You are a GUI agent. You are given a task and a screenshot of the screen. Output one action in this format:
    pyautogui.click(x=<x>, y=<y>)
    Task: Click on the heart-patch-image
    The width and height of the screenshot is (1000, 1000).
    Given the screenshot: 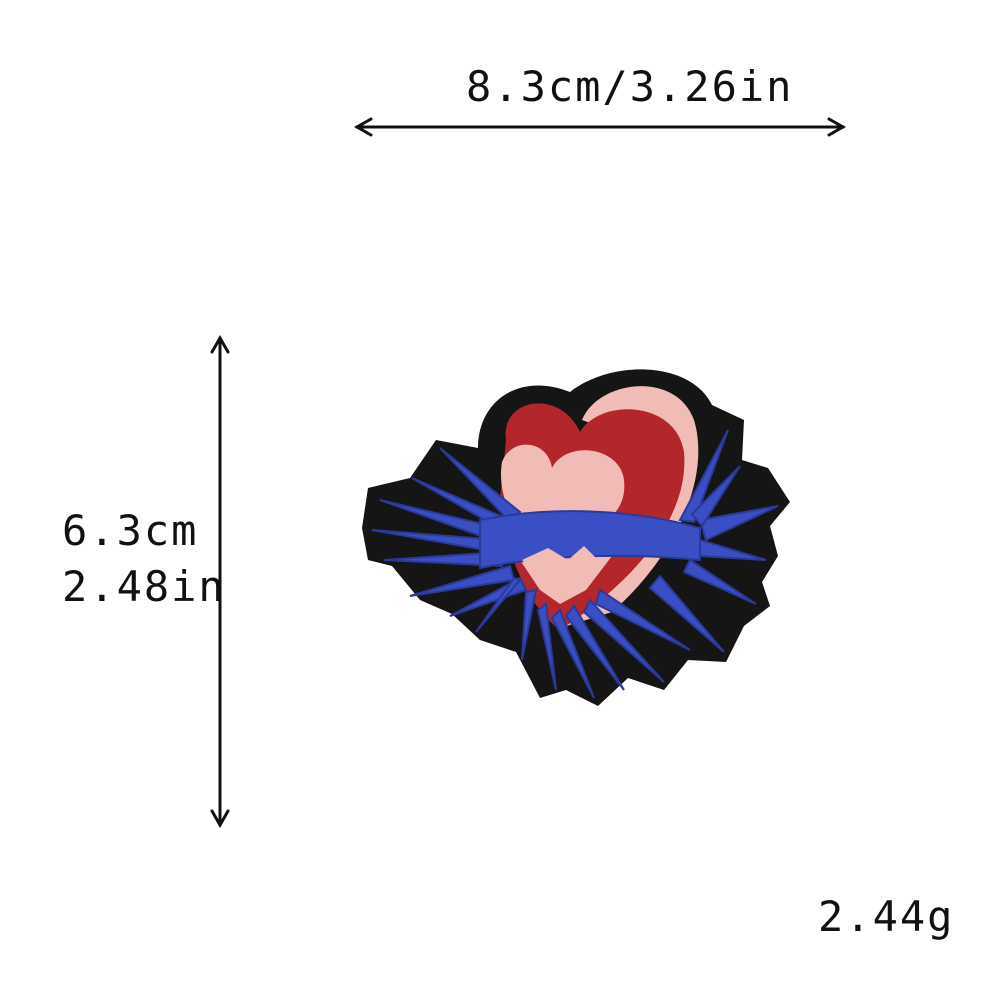 What is the action you would take?
    pyautogui.click(x=576, y=537)
    